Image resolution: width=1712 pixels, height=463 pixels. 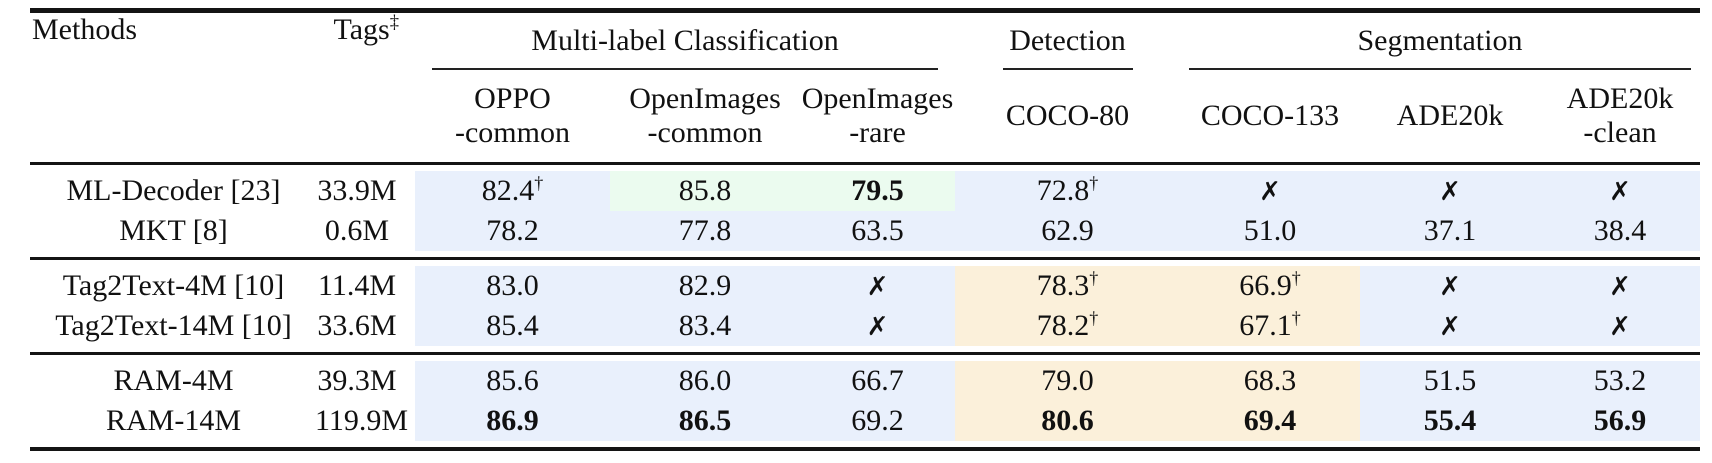 I want to click on score-cell: 62.9, so click(x=1067, y=230).